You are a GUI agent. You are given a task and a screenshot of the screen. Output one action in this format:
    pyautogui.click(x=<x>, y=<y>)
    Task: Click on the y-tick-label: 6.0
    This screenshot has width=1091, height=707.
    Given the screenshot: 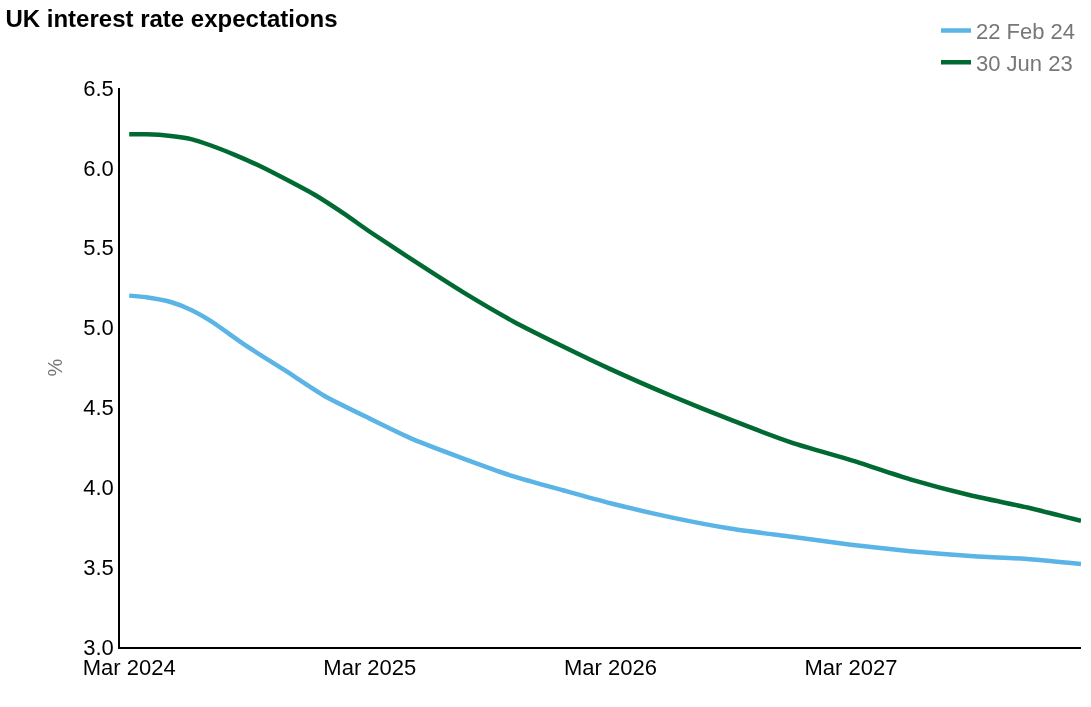 What is the action you would take?
    pyautogui.click(x=98, y=168)
    